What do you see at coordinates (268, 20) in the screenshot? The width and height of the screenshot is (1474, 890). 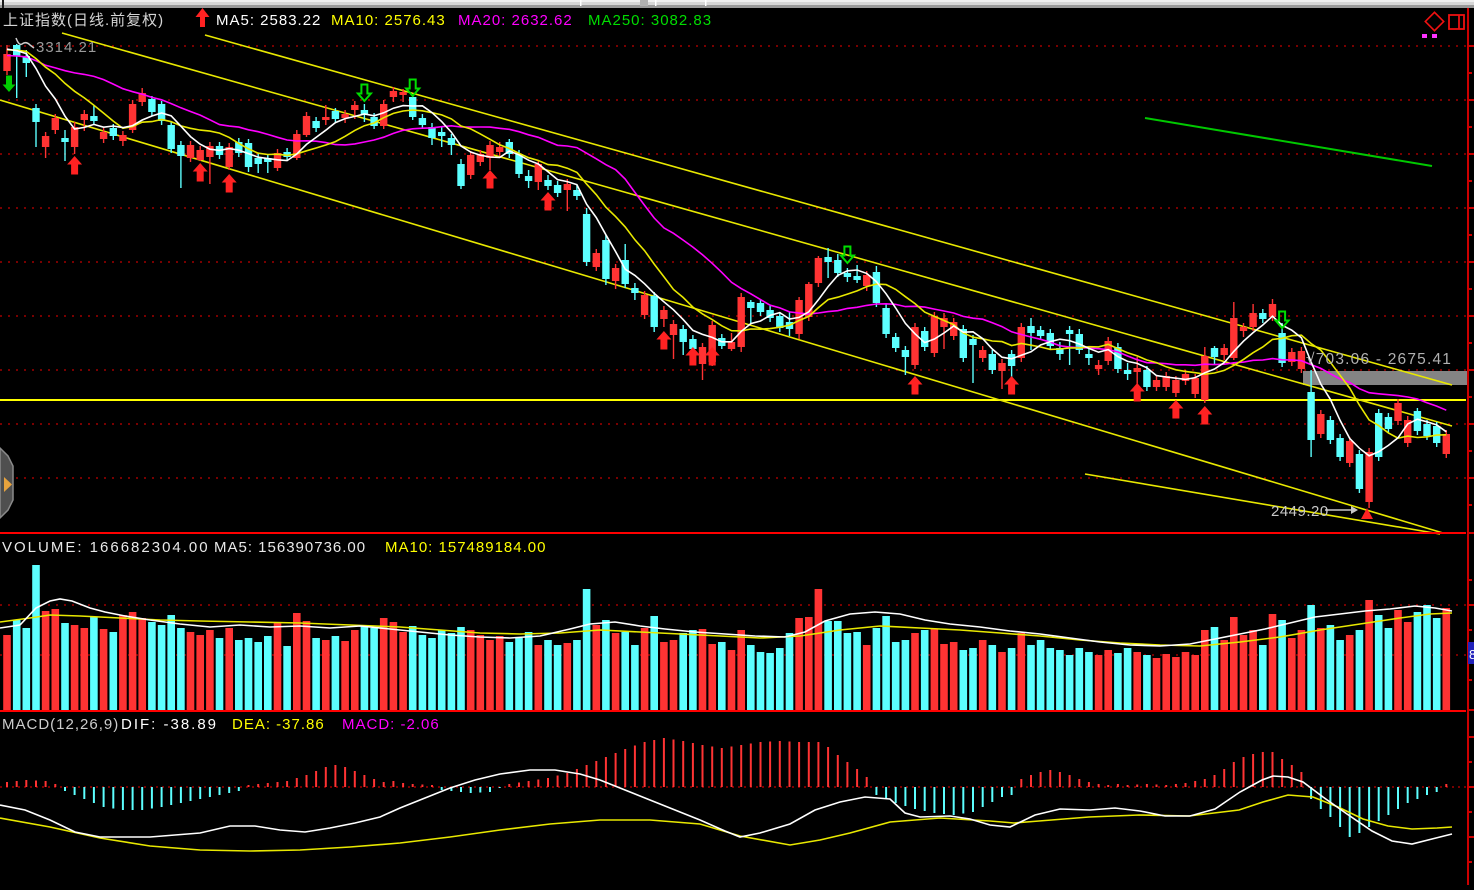 I see `svg-text: MA5: 2583.22` at bounding box center [268, 20].